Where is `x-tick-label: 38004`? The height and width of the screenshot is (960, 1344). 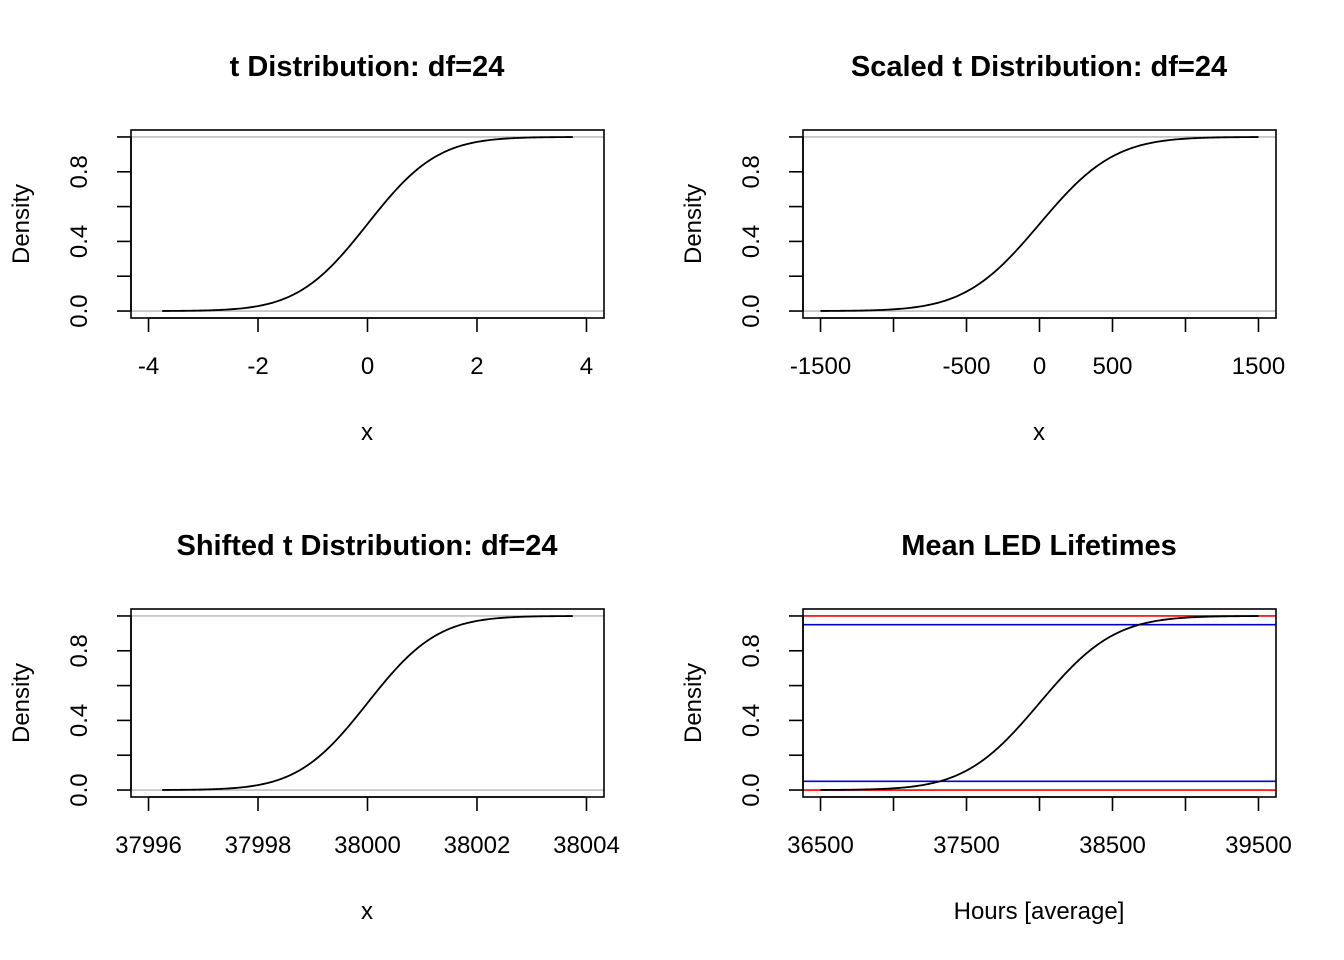 x-tick-label: 38004 is located at coordinates (586, 845).